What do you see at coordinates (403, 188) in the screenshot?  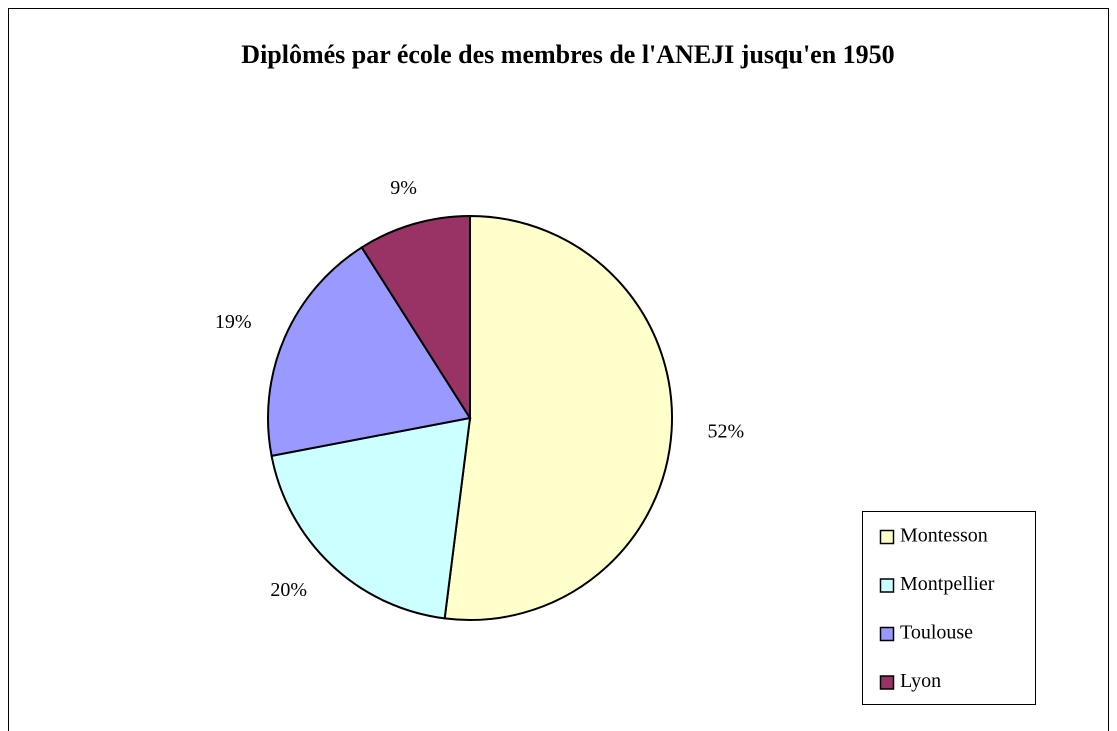 I see `data-label: 9%` at bounding box center [403, 188].